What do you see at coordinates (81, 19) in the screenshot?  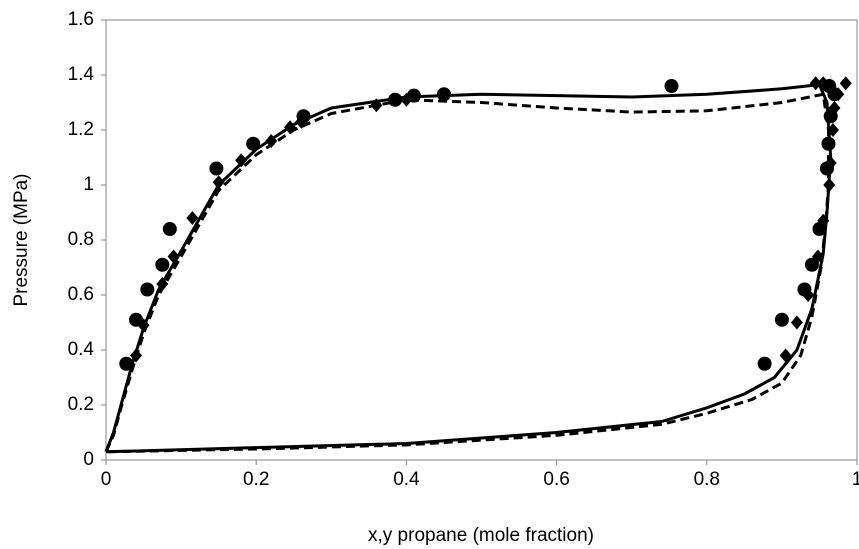 I see `y-tick-label: 1.6` at bounding box center [81, 19].